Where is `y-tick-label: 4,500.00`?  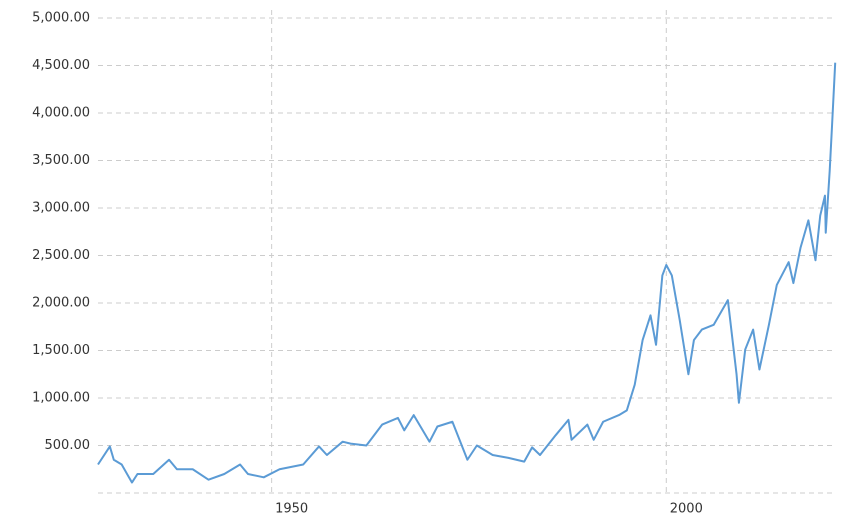
y-tick-label: 4,500.00 is located at coordinates (61, 65).